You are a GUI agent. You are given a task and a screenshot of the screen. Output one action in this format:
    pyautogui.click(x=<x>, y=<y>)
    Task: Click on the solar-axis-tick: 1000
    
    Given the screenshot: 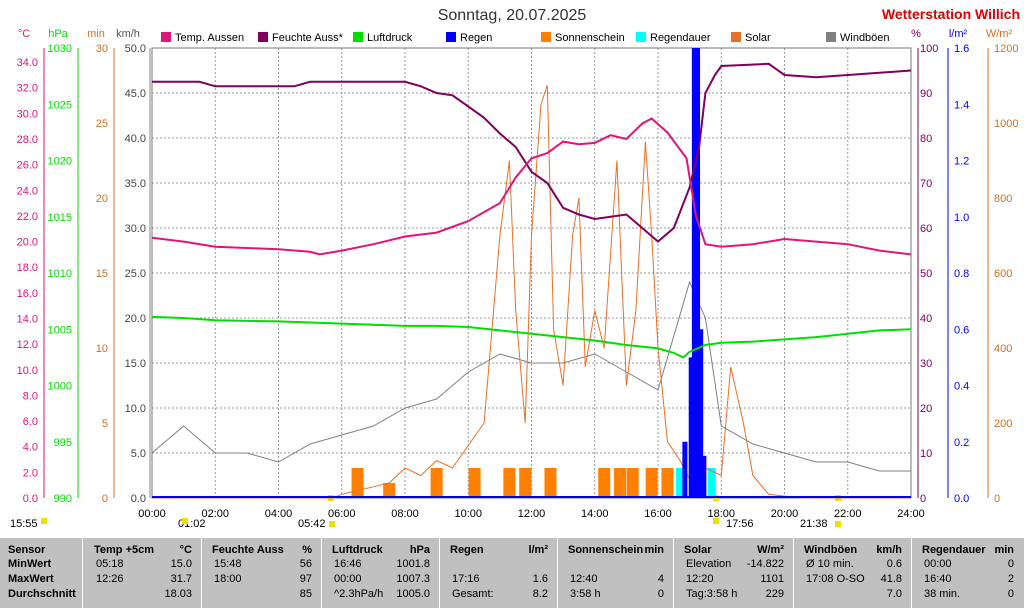 What is the action you would take?
    pyautogui.click(x=1006, y=124)
    